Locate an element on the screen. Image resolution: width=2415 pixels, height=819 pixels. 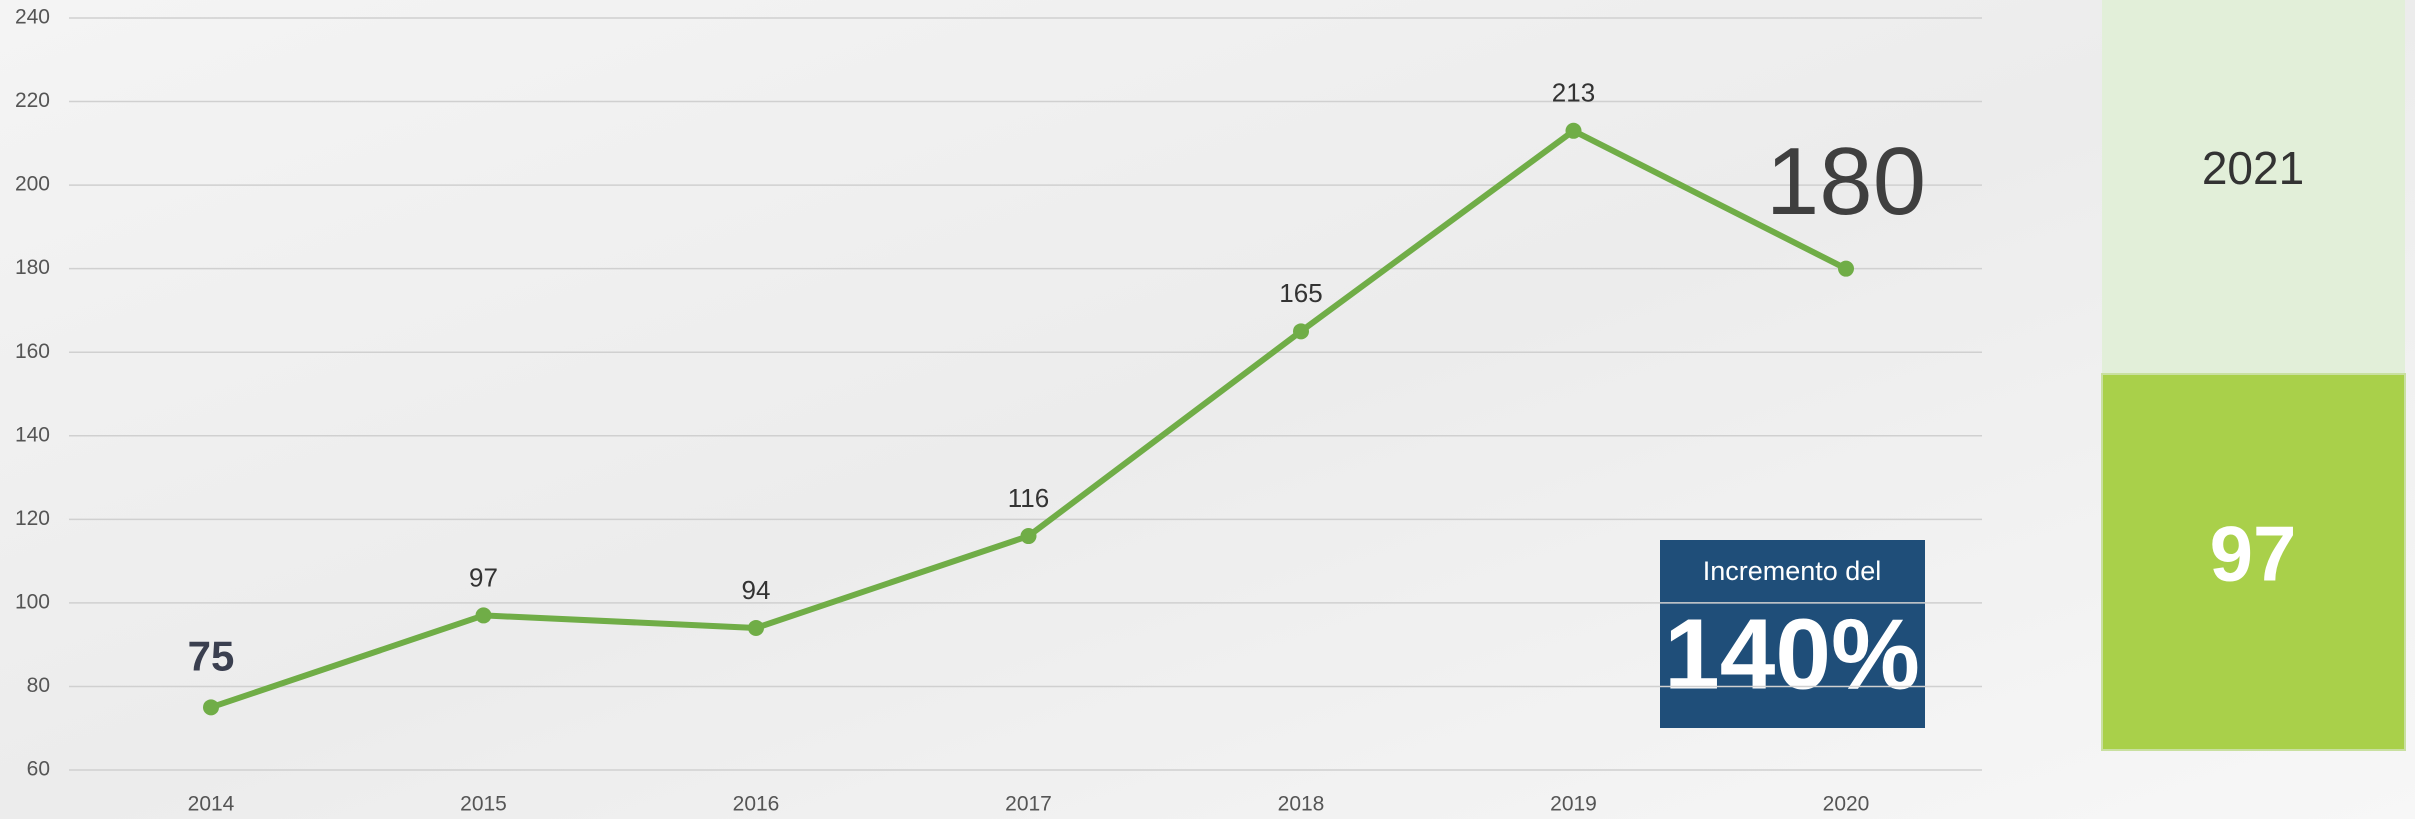
x-tick-label: 2014 is located at coordinates (211, 804).